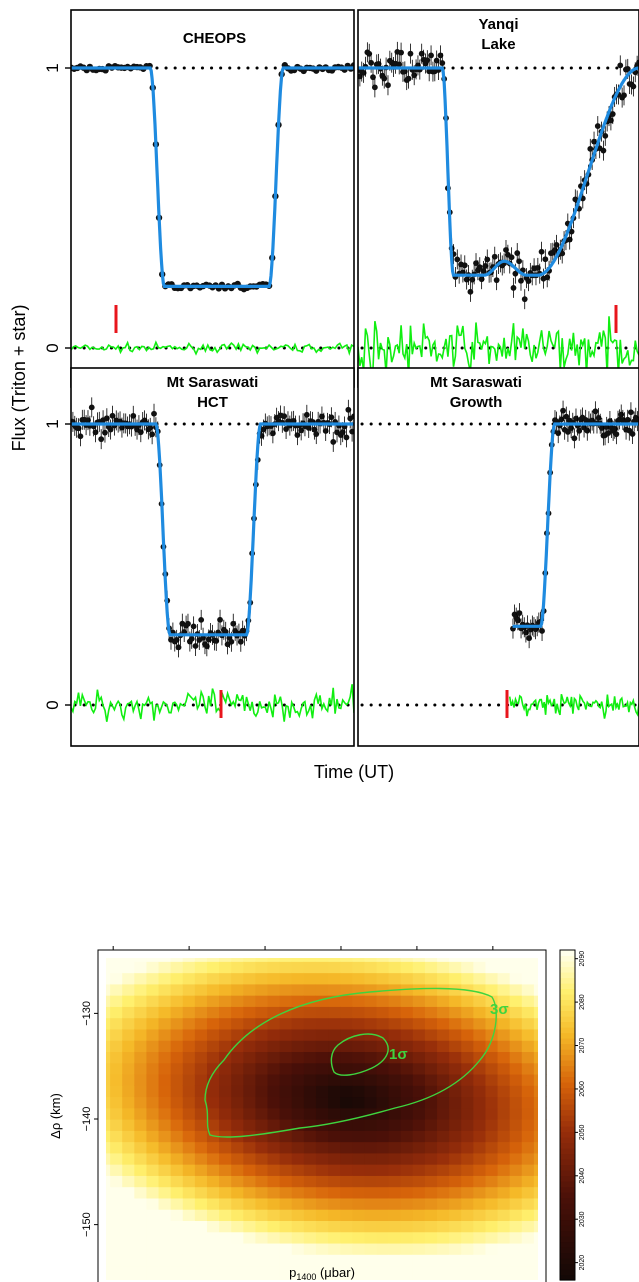 Image resolution: width=639 pixels, height=1282 pixels. I want to click on panel-title: Yanqi Lake, so click(498, 34).